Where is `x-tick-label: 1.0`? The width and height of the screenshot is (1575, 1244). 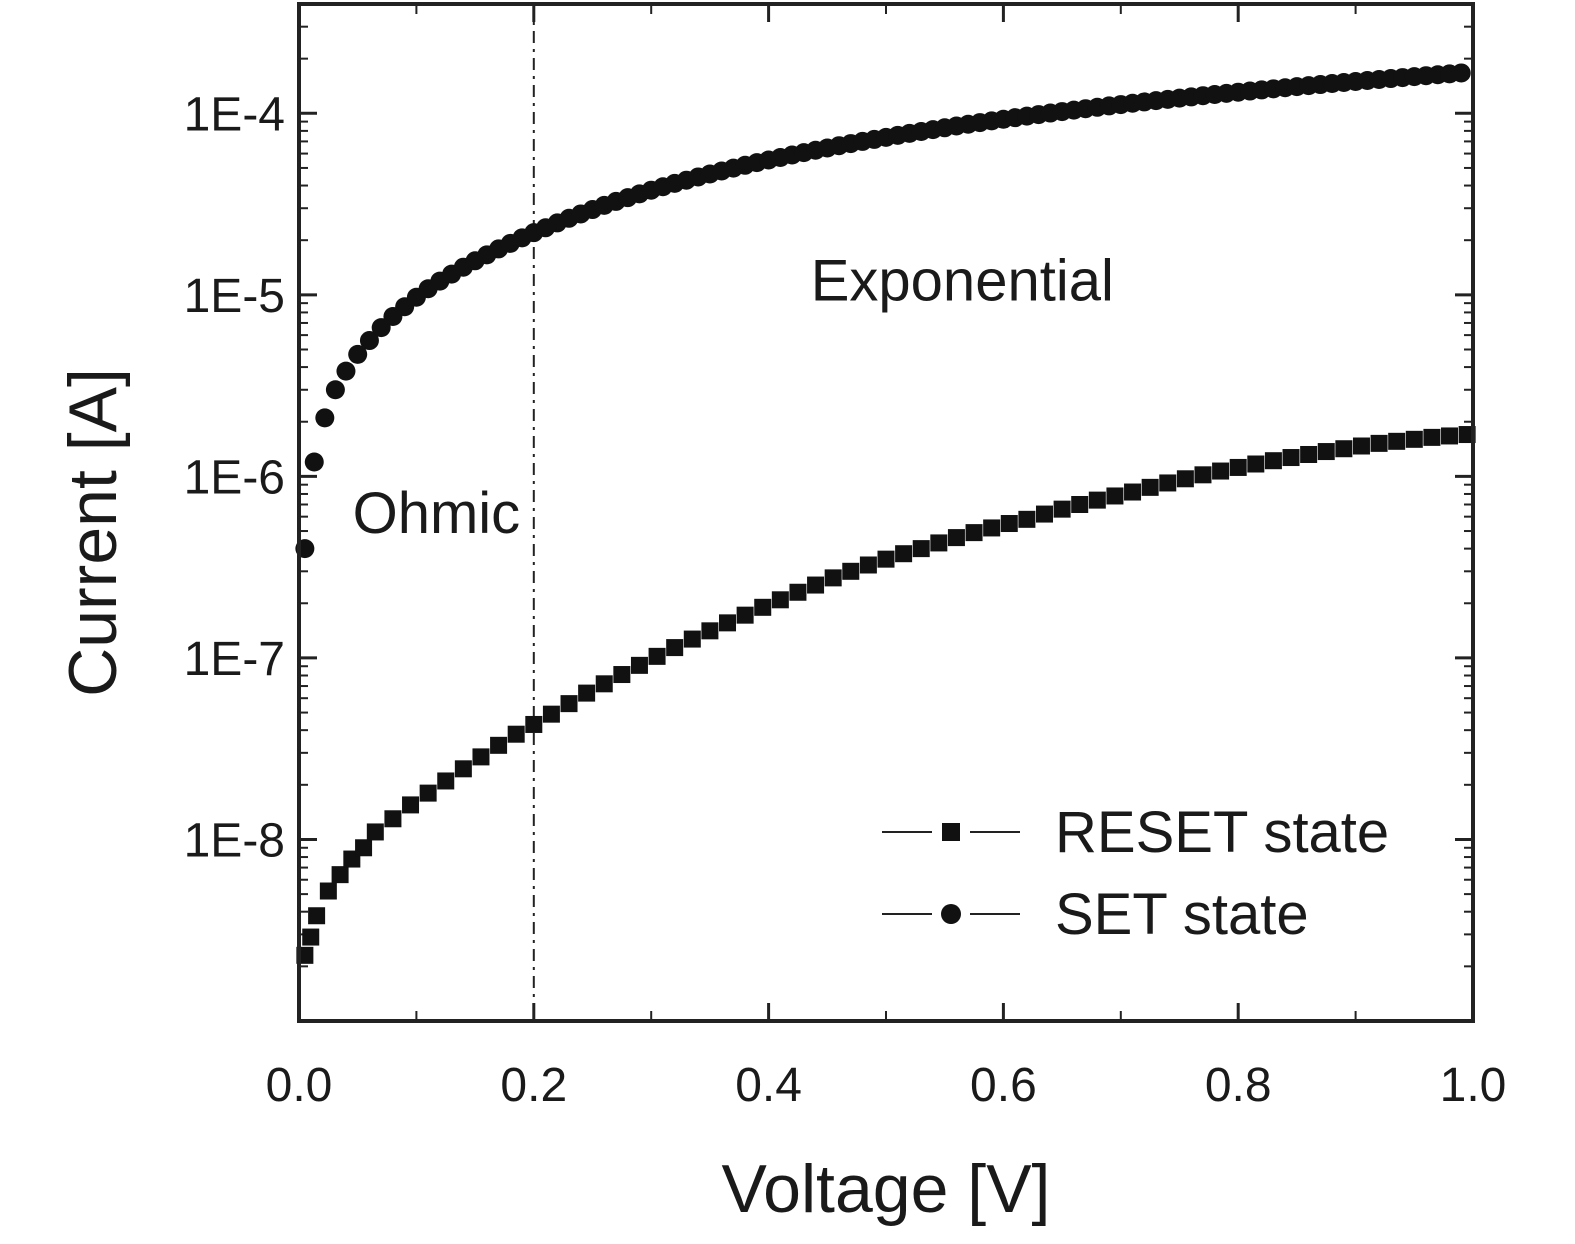
x-tick-label: 1.0 is located at coordinates (1473, 1085).